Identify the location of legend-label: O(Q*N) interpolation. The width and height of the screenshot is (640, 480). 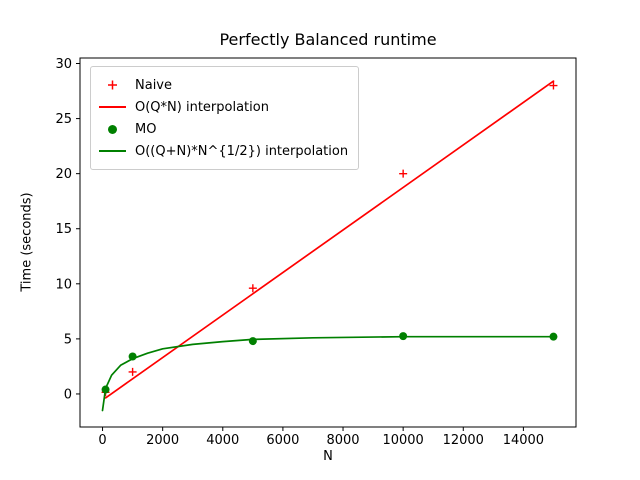
(202, 107).